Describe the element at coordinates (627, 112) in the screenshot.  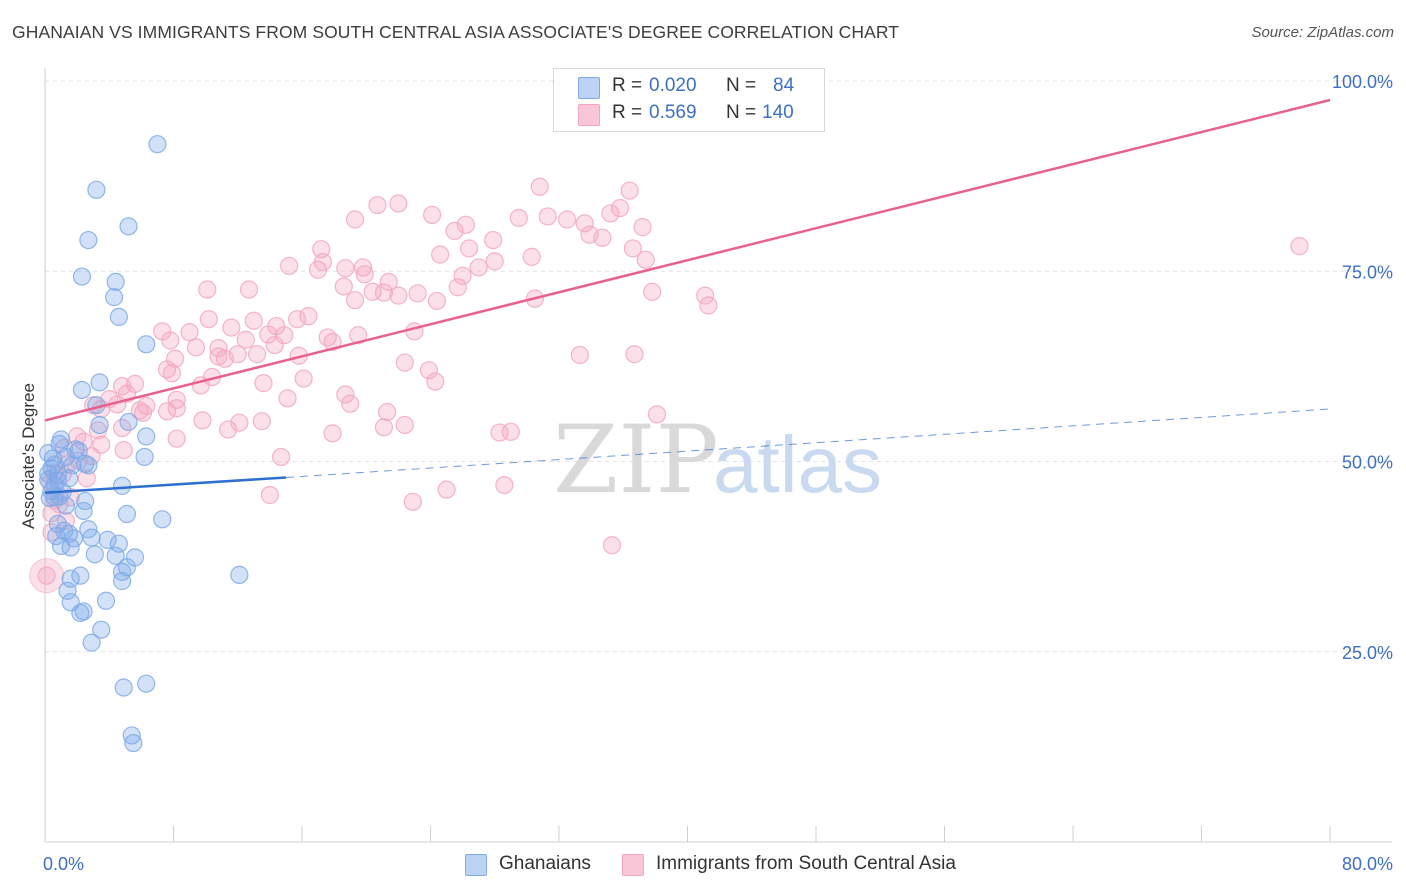
I see `legend-r-label: R =` at that location.